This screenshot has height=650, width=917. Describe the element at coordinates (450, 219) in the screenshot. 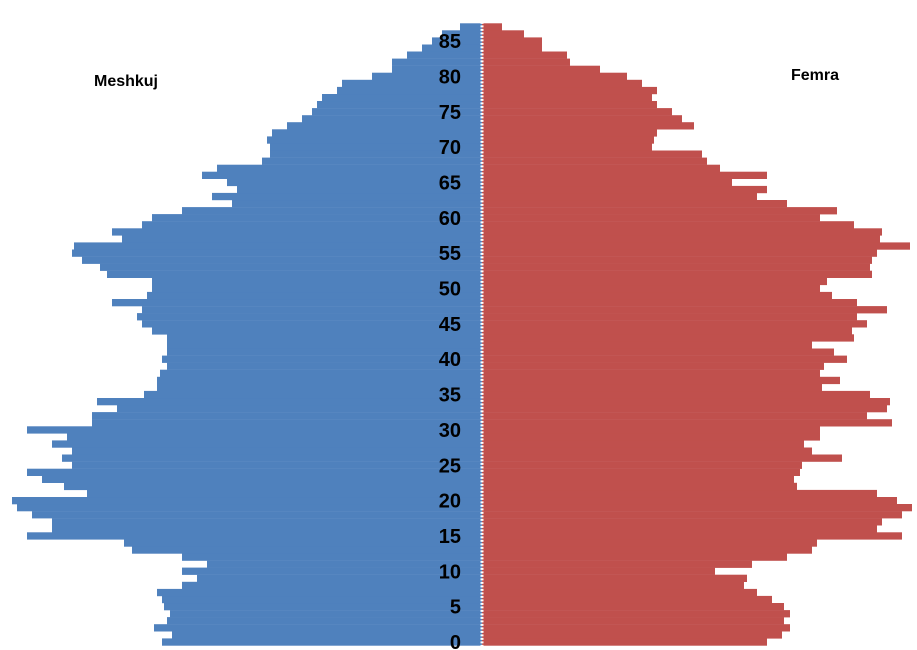

I see `tick-label-60: 60` at that location.